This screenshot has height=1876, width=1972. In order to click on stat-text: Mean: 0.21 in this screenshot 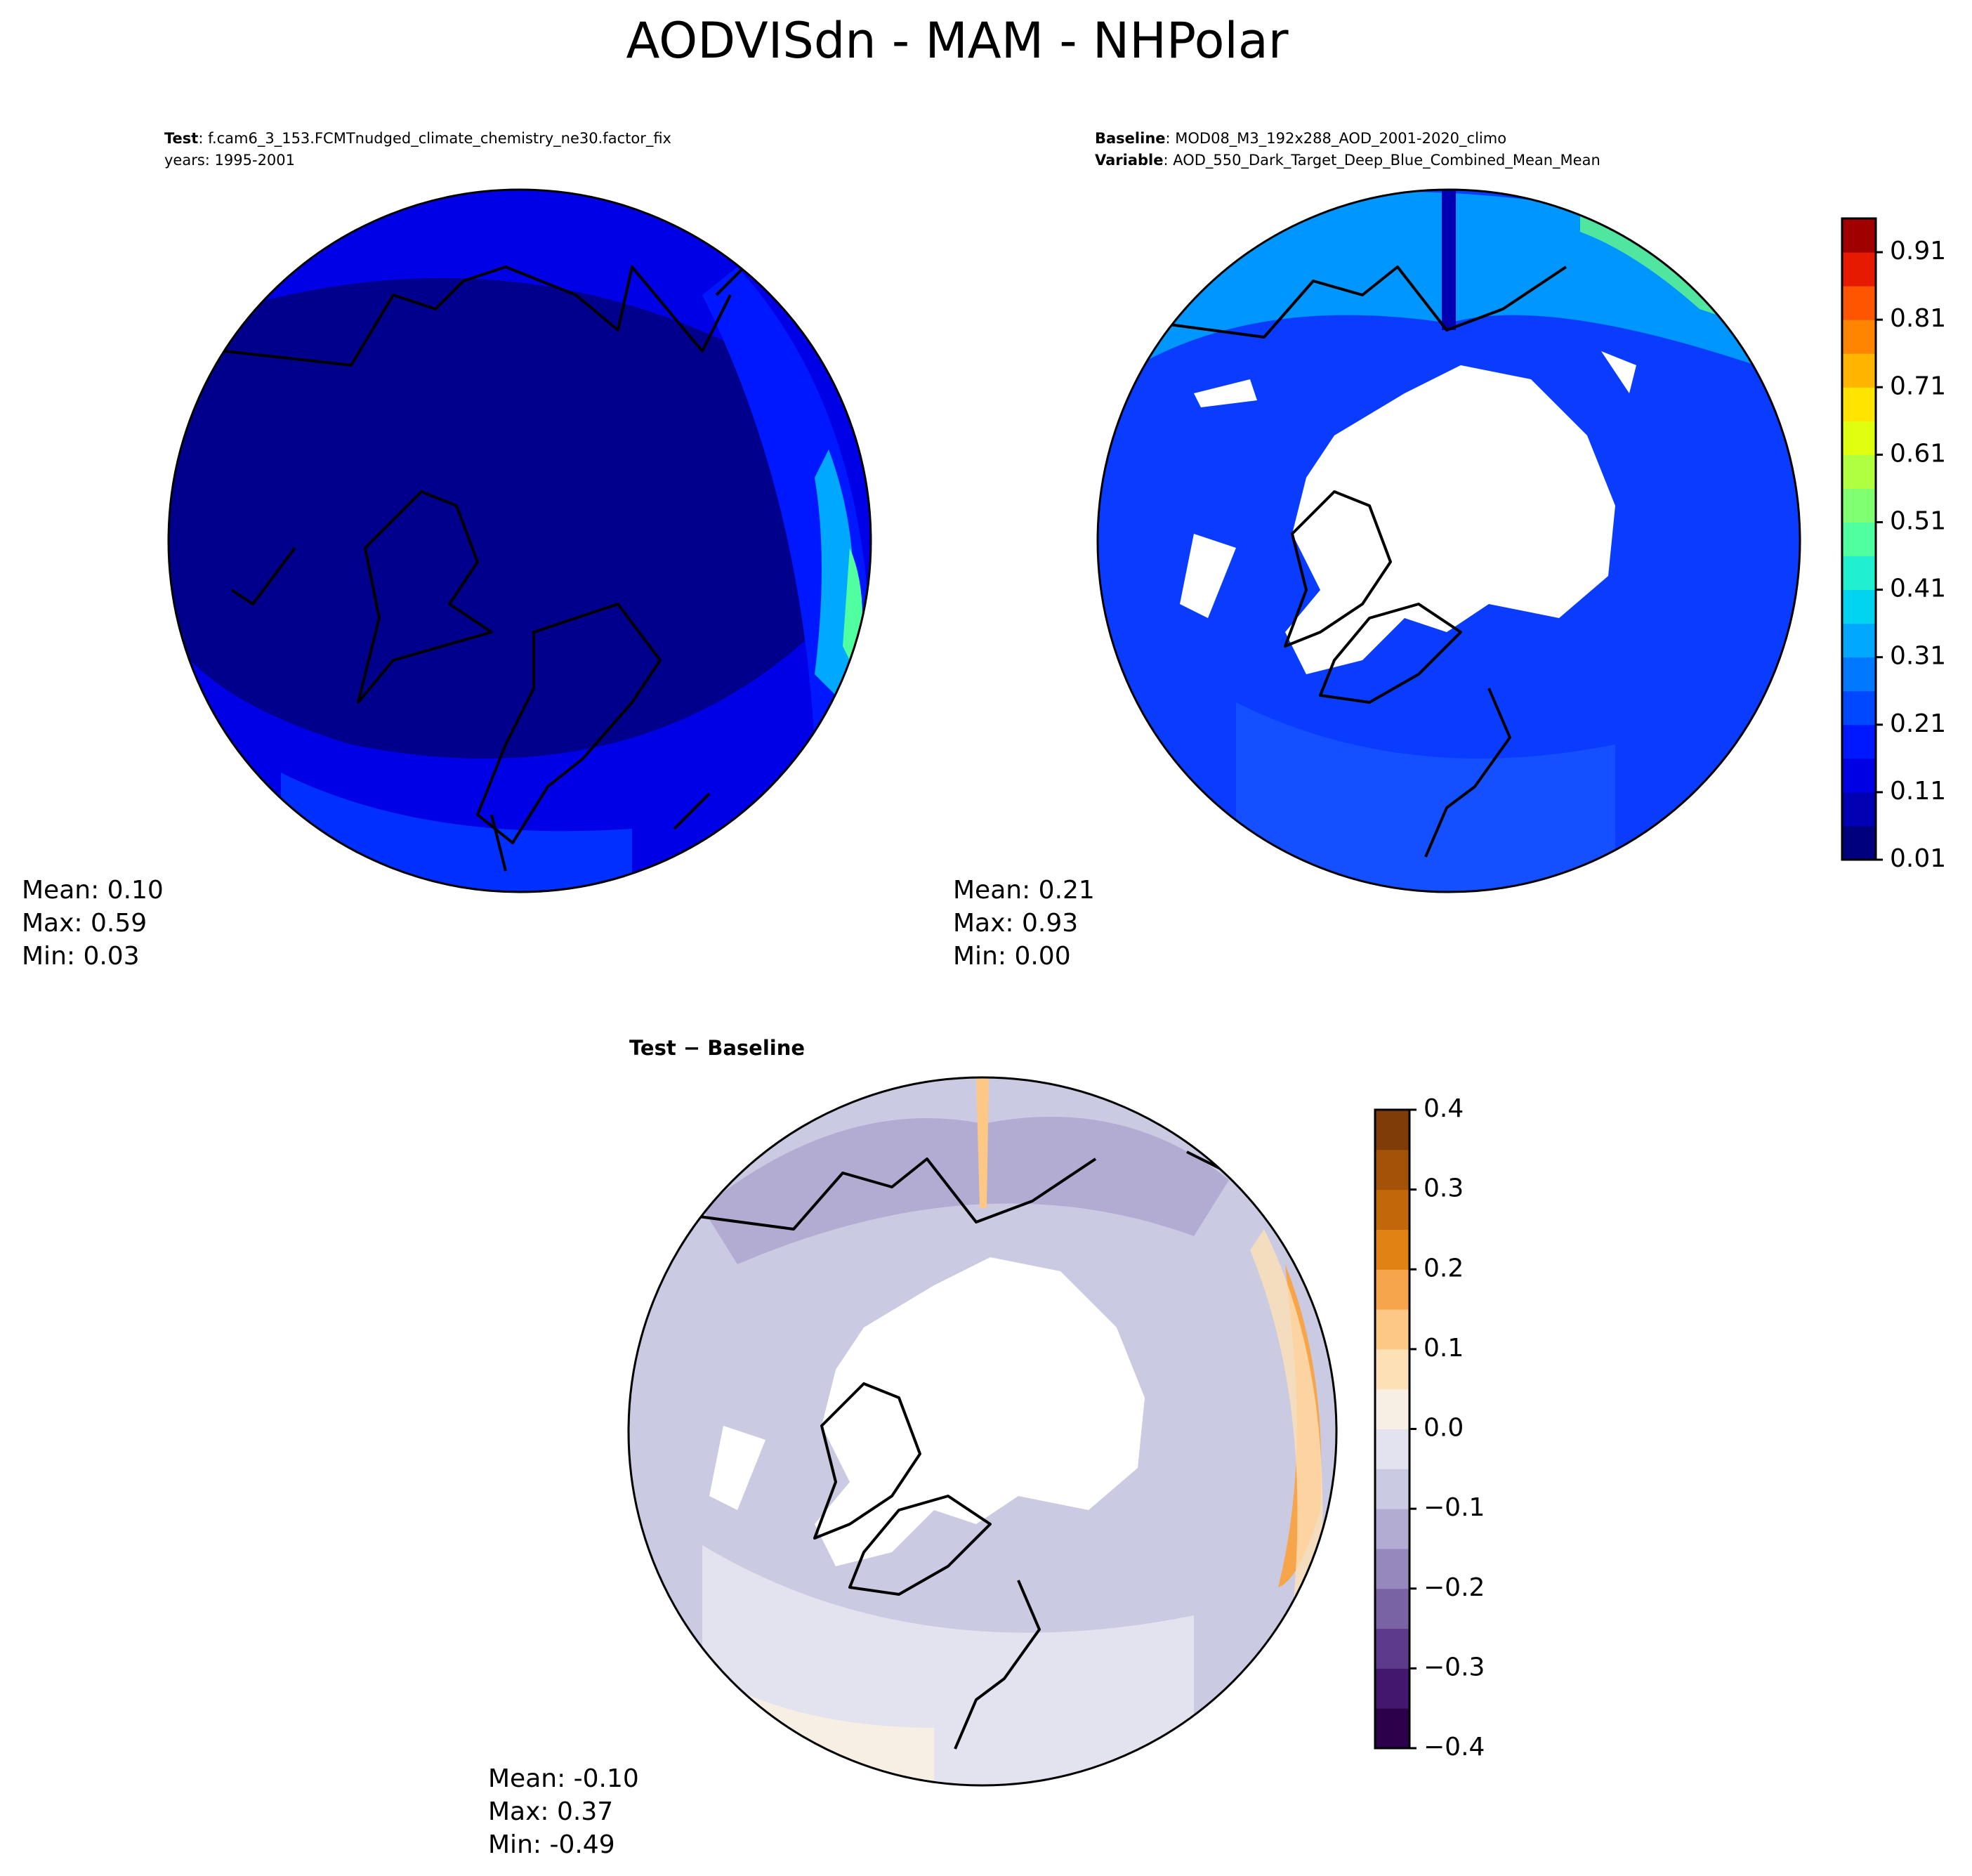, I will do `click(1024, 890)`.